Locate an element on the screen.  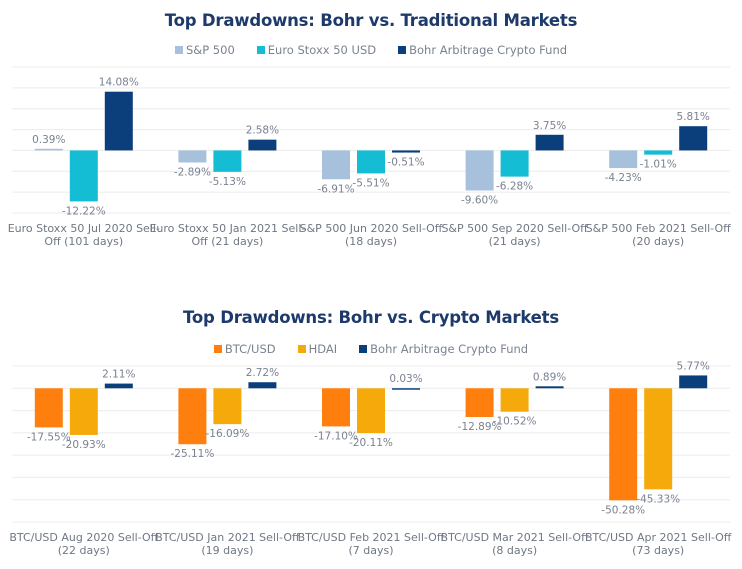
category-label: S&P 500 Jun 2020 Sell-Off is located at coordinates (371, 228).